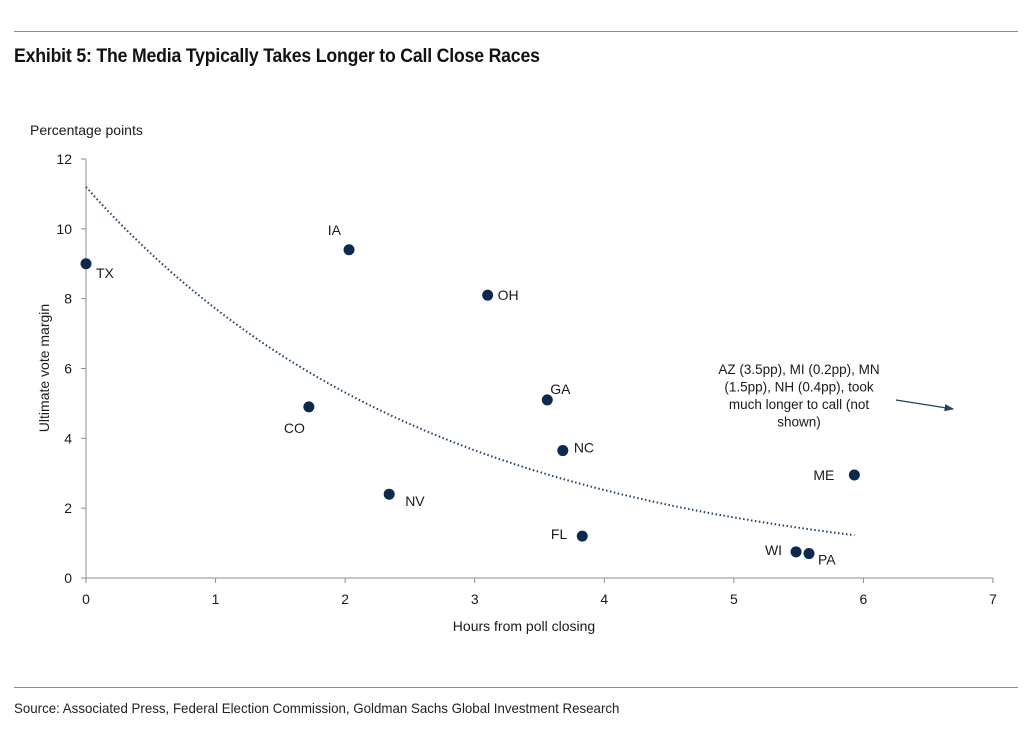 The height and width of the screenshot is (732, 1024). Describe the element at coordinates (925, 405) in the screenshot. I see `annotation-arrow` at that location.